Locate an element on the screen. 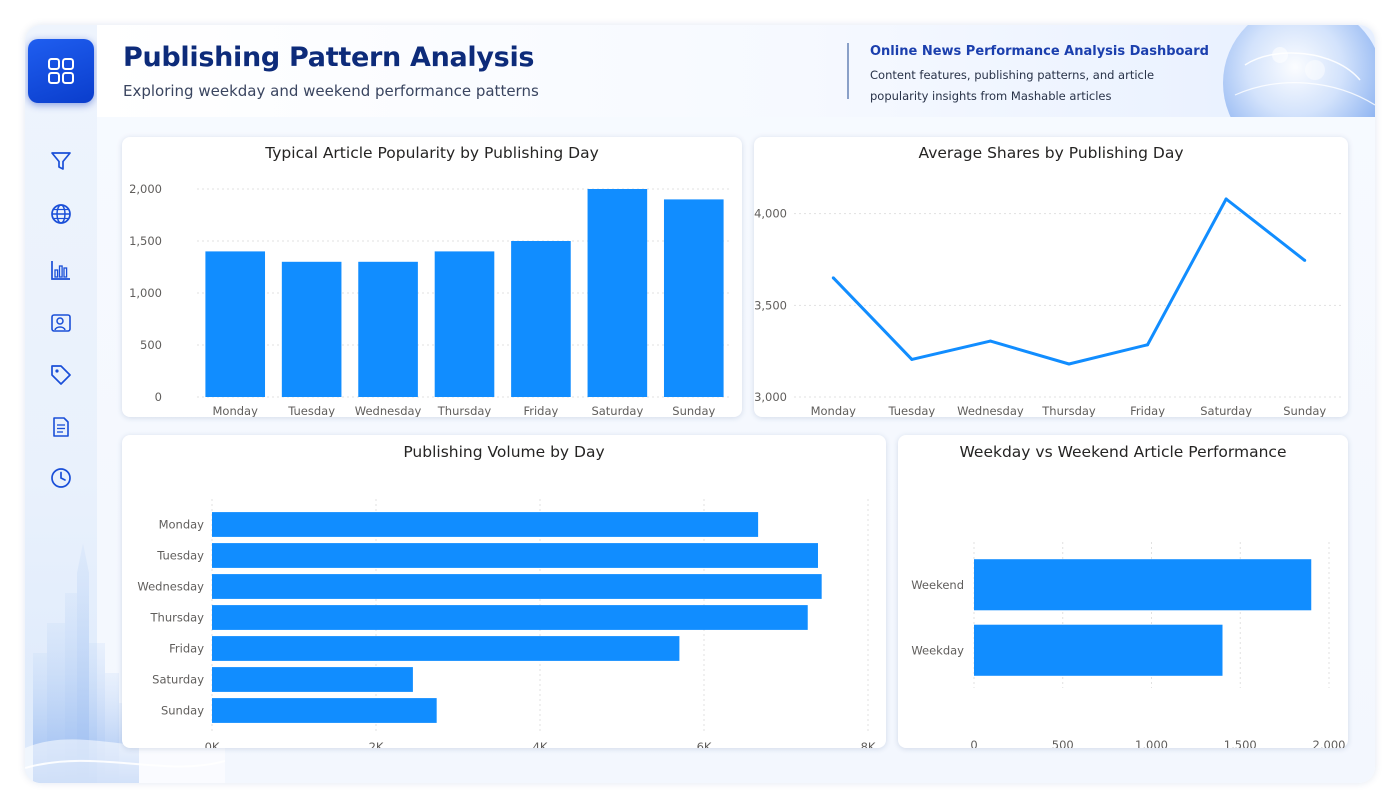  x-tick-label: 1,000 is located at coordinates (1151, 743).